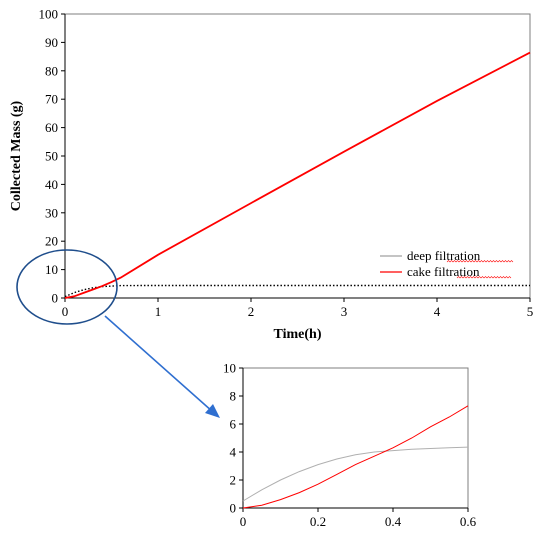 The image size is (550, 533). Describe the element at coordinates (443, 271) in the screenshot. I see `legend-entry-2: cake filtration` at that location.